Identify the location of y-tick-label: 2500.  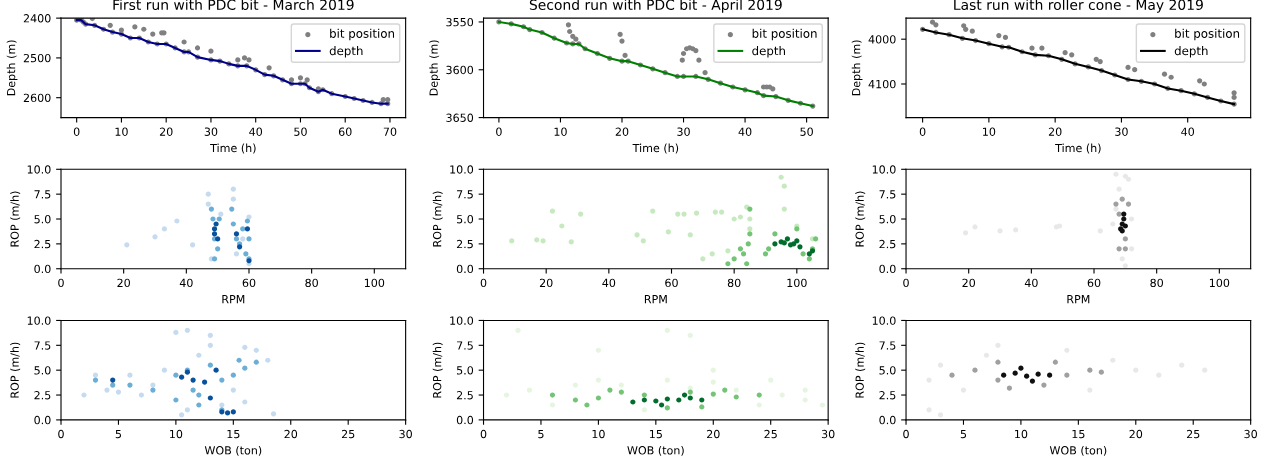
(37, 58).